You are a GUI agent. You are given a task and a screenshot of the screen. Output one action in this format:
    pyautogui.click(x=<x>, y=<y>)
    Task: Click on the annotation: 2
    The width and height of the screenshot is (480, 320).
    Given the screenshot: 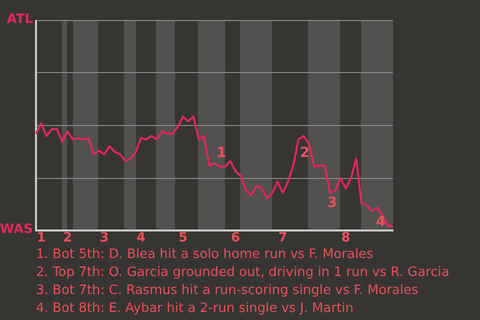 What is the action you would take?
    pyautogui.click(x=305, y=152)
    